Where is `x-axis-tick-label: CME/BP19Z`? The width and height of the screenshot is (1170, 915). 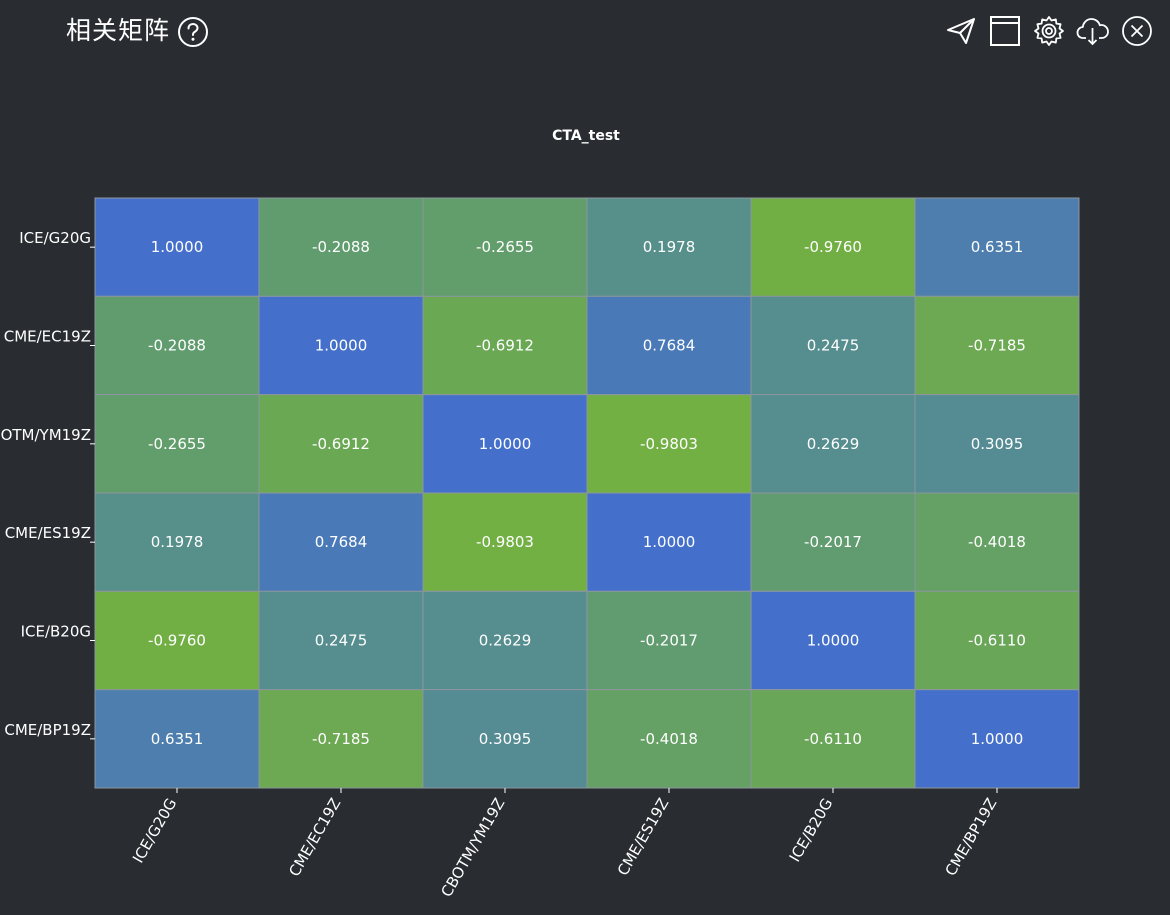 x-axis-tick-label: CME/BP19Z is located at coordinates (971, 837).